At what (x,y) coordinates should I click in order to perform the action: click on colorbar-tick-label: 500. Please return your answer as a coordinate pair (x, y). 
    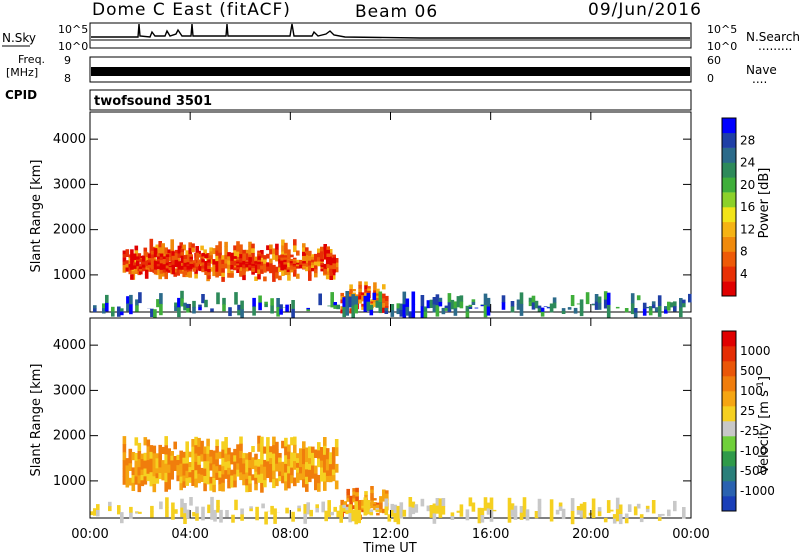
    Looking at the image, I should click on (751, 371).